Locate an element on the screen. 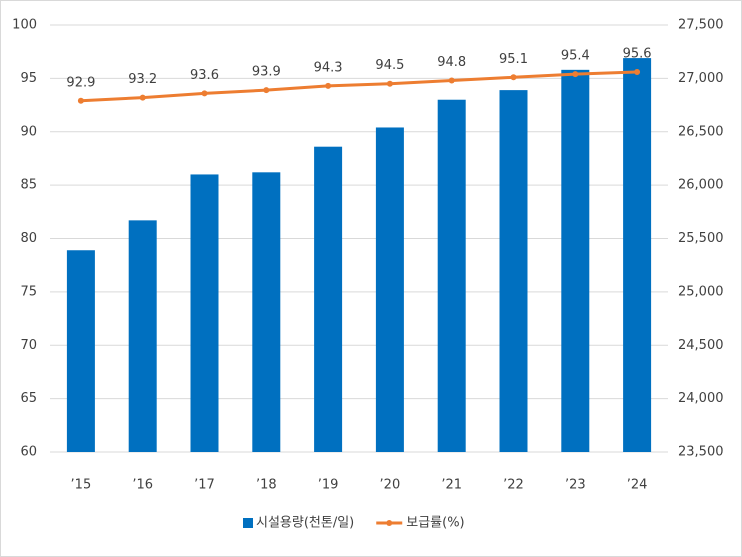 The width and height of the screenshot is (742, 557). x-tick-label: ’17 is located at coordinates (204, 485).